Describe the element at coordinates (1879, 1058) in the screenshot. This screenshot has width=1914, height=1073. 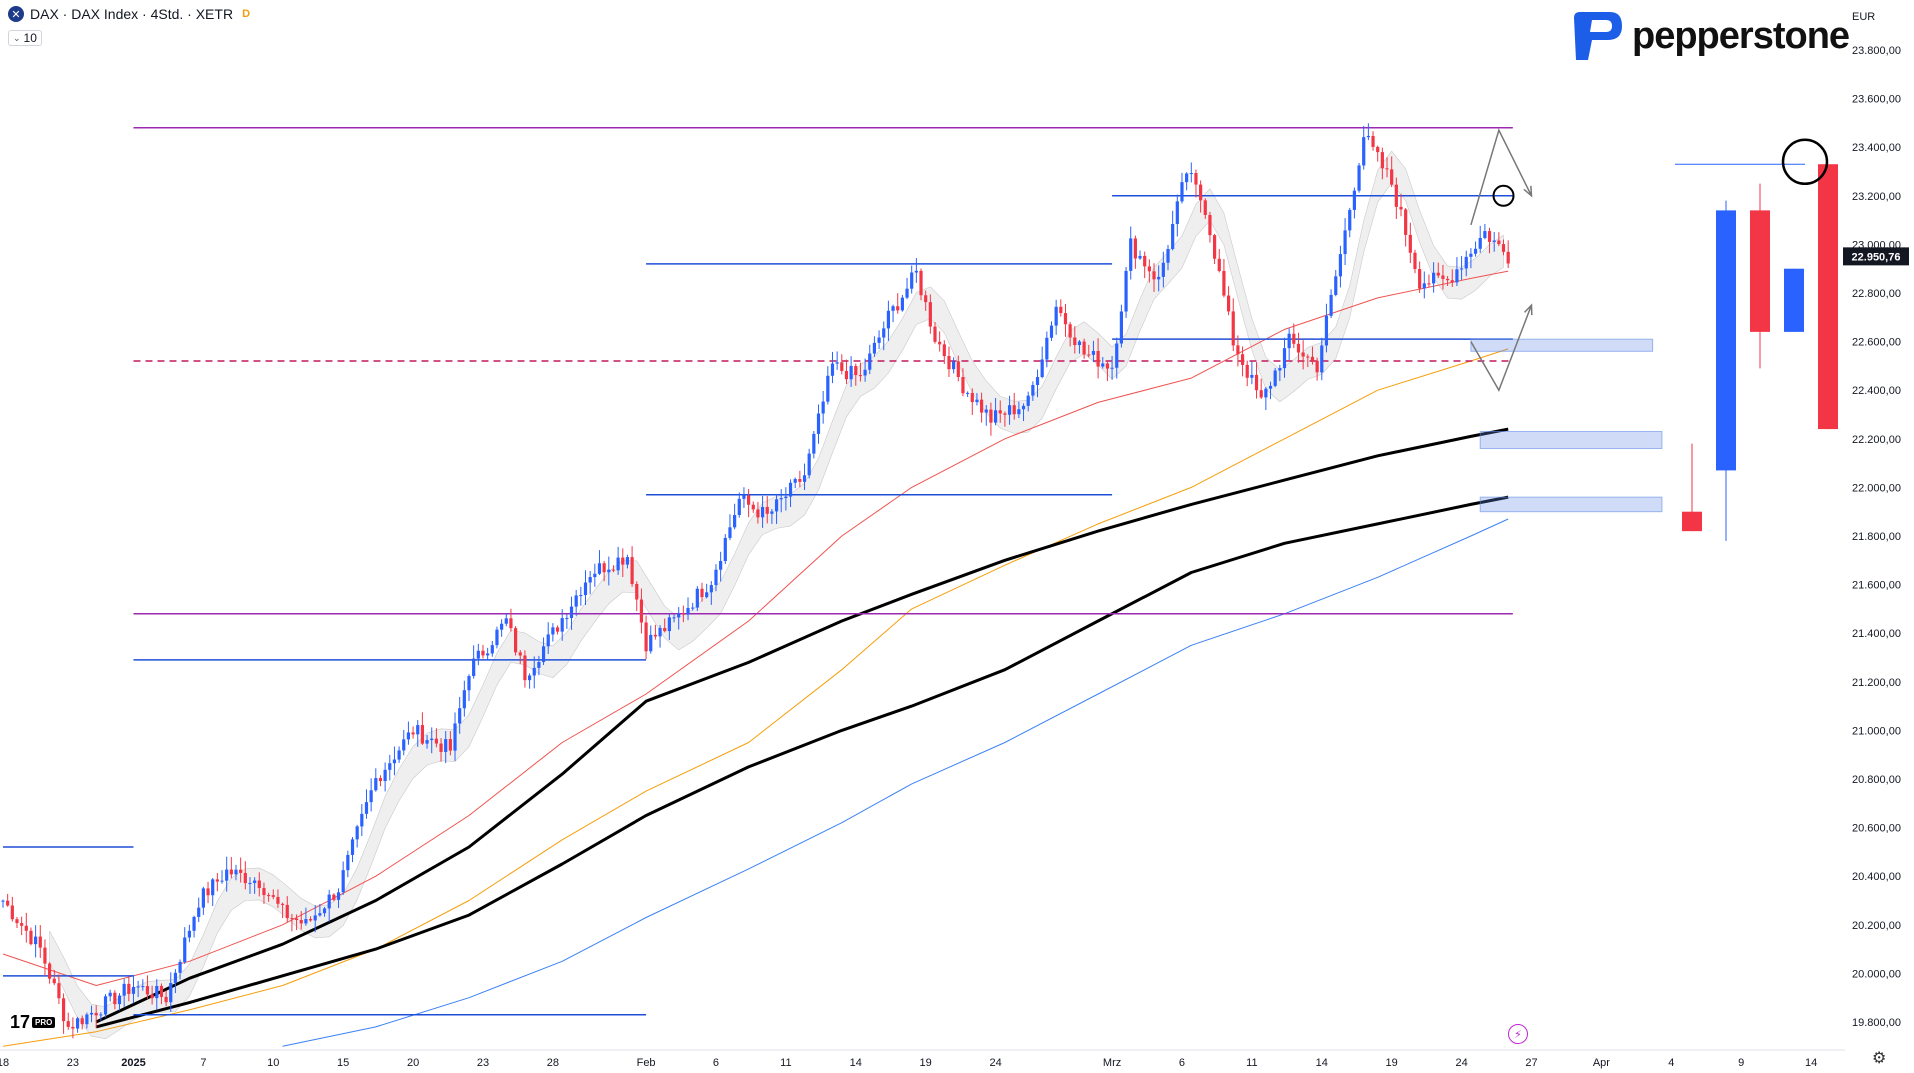
I see `gear-icon: ⚙` at that location.